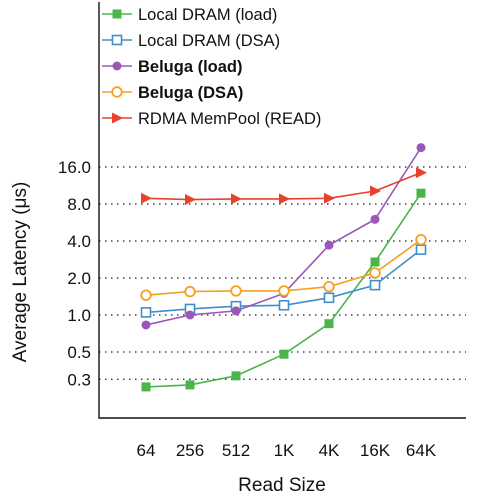 This screenshot has height=498, width=498. I want to click on legend-entry-beluga-load: Beluga (load), so click(172, 67).